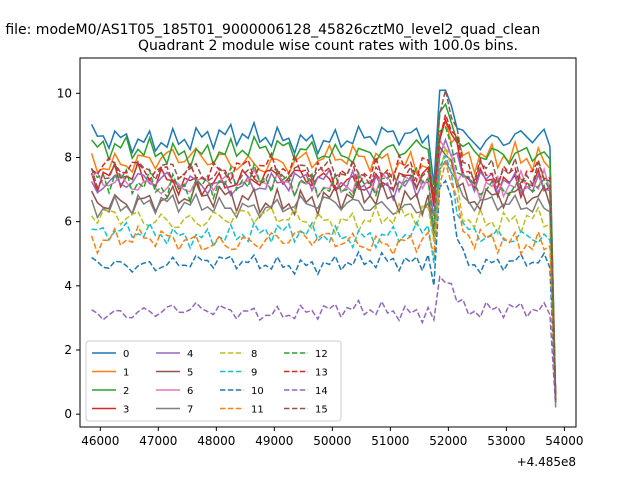  Describe the element at coordinates (506, 441) in the screenshot. I see `x-tick-label: 53000` at that location.